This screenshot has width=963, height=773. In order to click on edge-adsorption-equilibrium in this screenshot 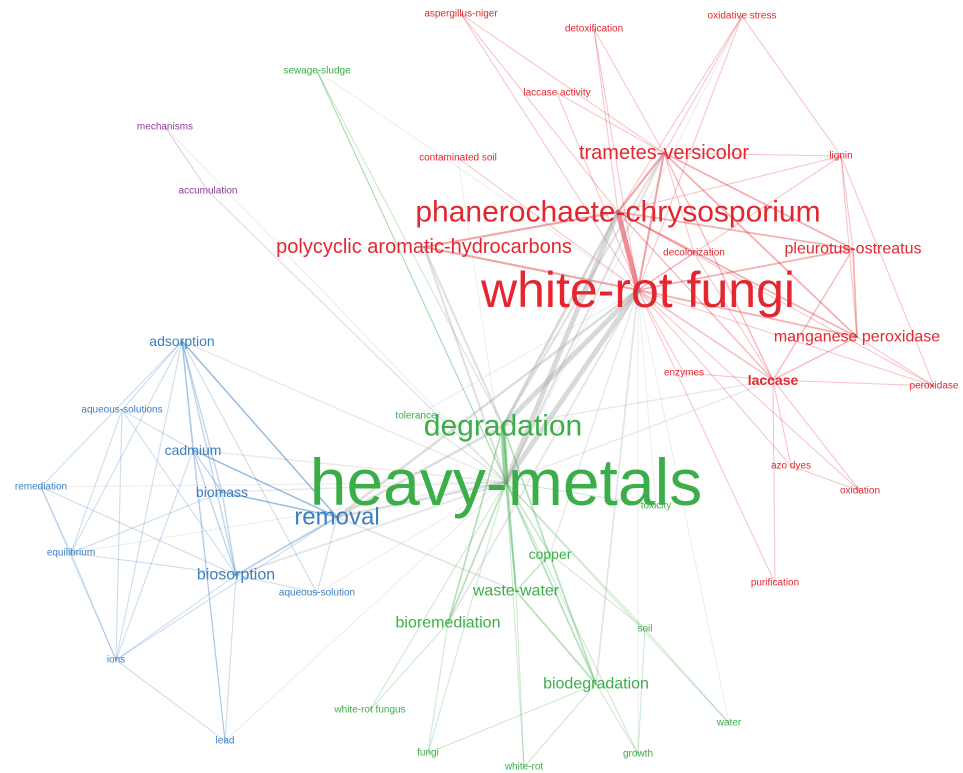, I will do `click(126, 447)`.